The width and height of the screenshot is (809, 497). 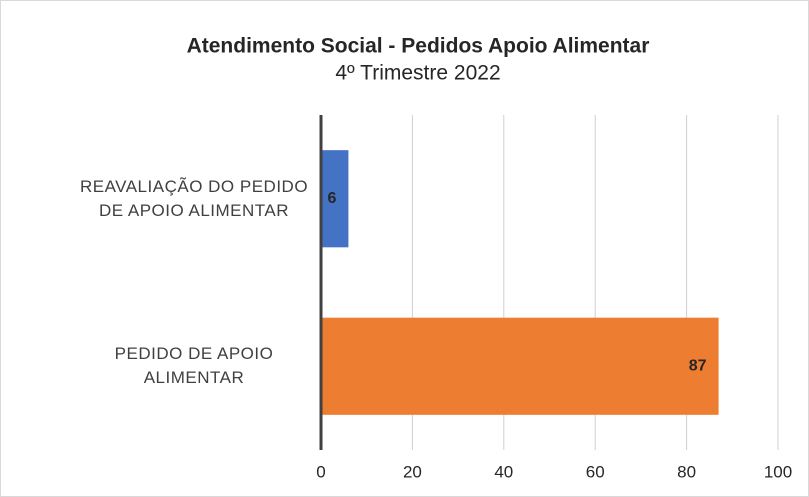 What do you see at coordinates (332, 198) in the screenshot?
I see `data-label: 6` at bounding box center [332, 198].